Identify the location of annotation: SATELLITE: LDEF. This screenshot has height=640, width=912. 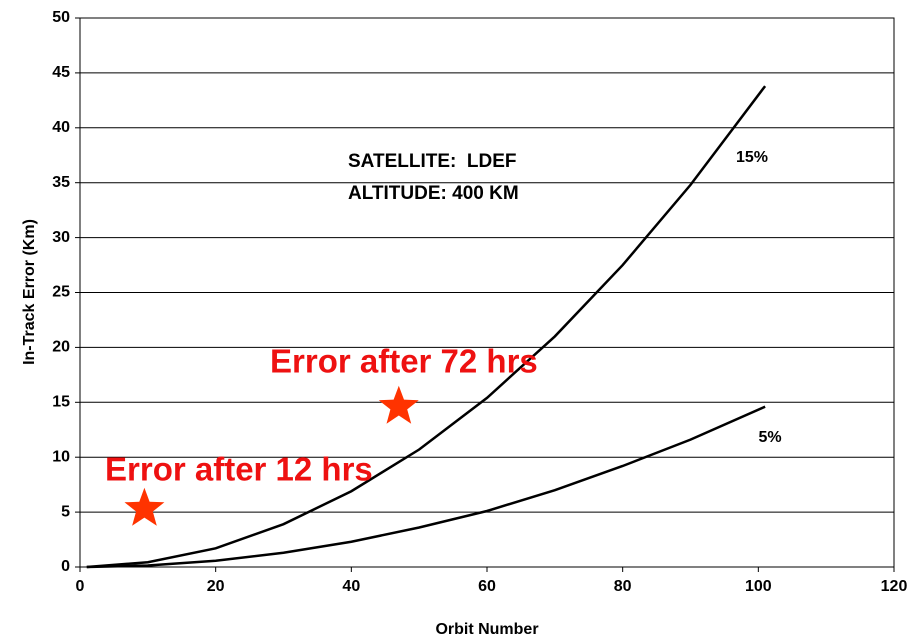
(432, 161).